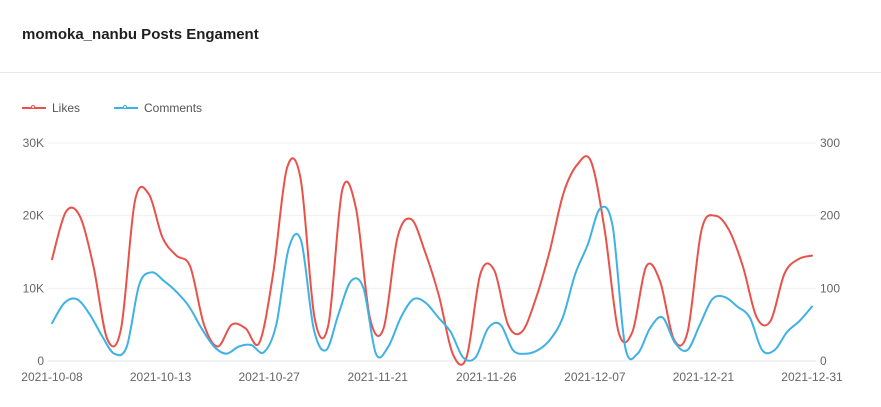 The height and width of the screenshot is (407, 881). Describe the element at coordinates (52, 377) in the screenshot. I see `x-tick-label: 2021-10-08` at that location.